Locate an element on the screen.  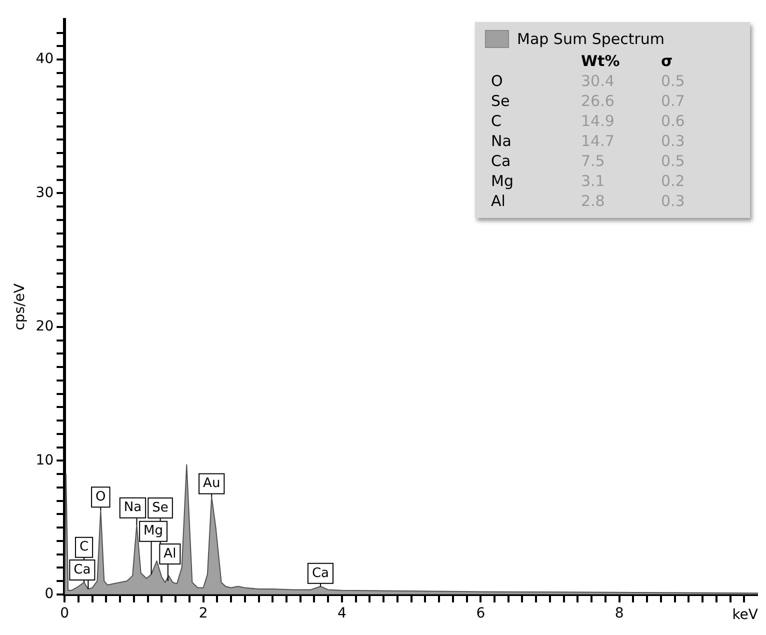
annotation: 26.6 is located at coordinates (598, 101).